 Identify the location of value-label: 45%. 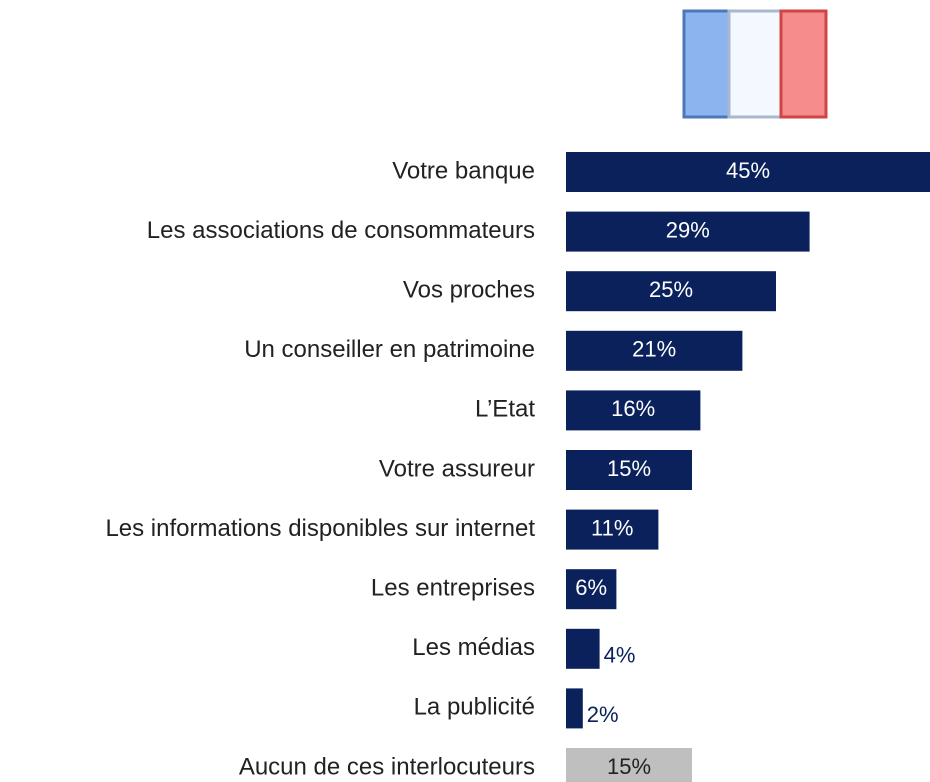
(748, 170).